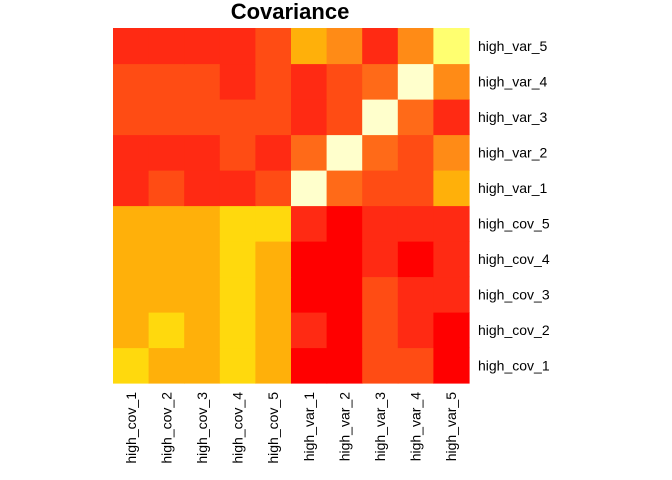 The image size is (672, 480). I want to click on x-tick-label: high_var_5, so click(451, 426).